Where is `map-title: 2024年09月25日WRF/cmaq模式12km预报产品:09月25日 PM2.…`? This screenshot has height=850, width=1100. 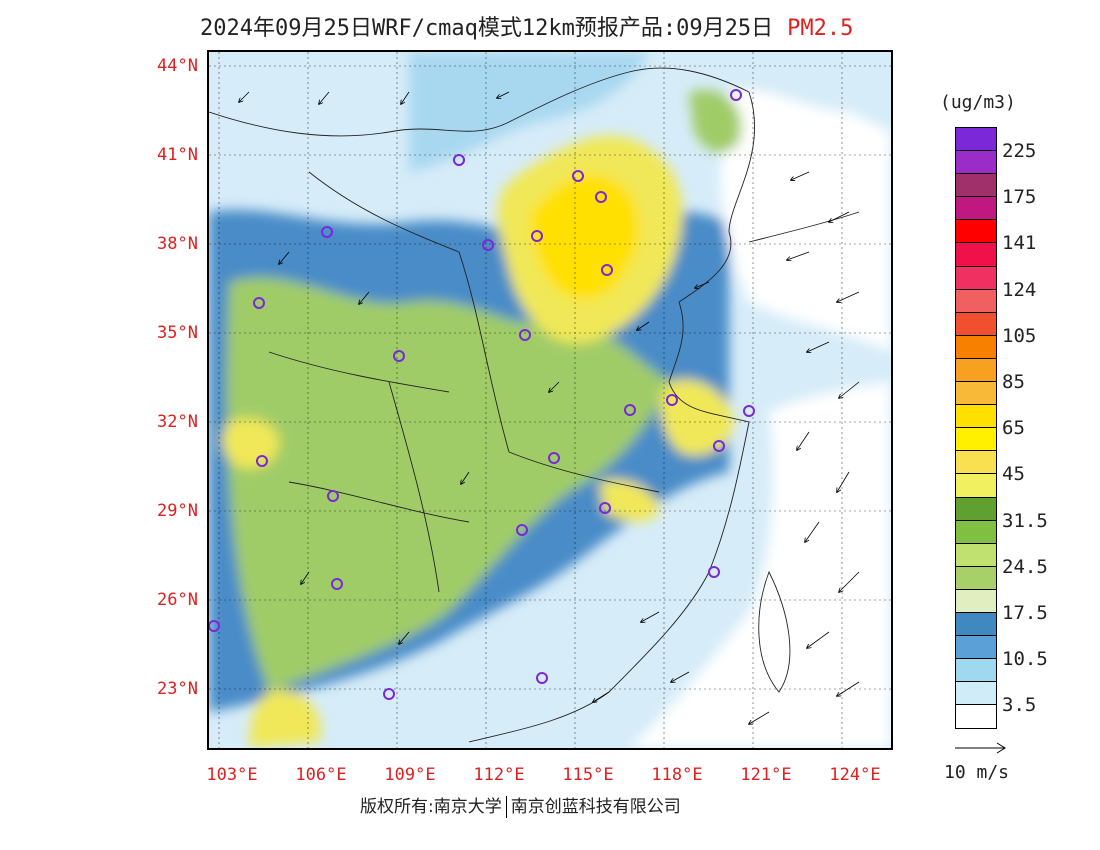 map-title: 2024年09月25日WRF/cmaq模式12km预报产品:09月25日 PM2.… is located at coordinates (526, 26).